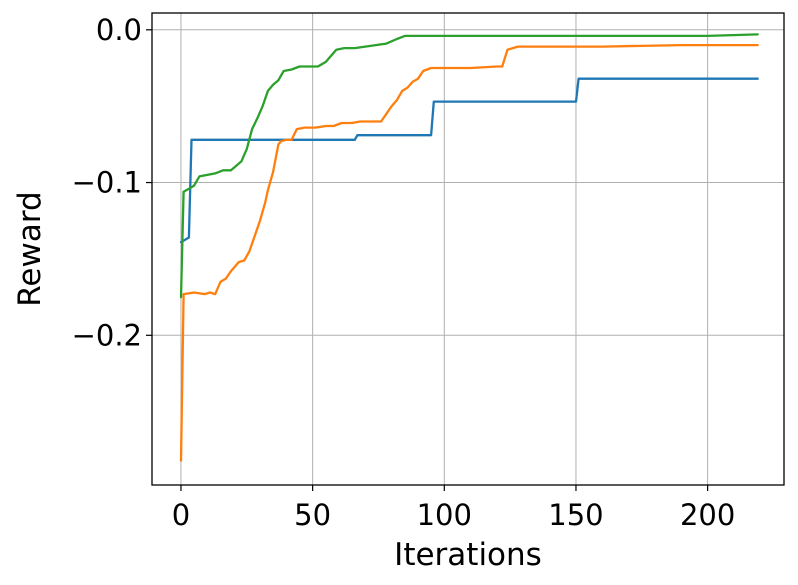 The image size is (798, 585). I want to click on x-tick-label: 0, so click(181, 515).